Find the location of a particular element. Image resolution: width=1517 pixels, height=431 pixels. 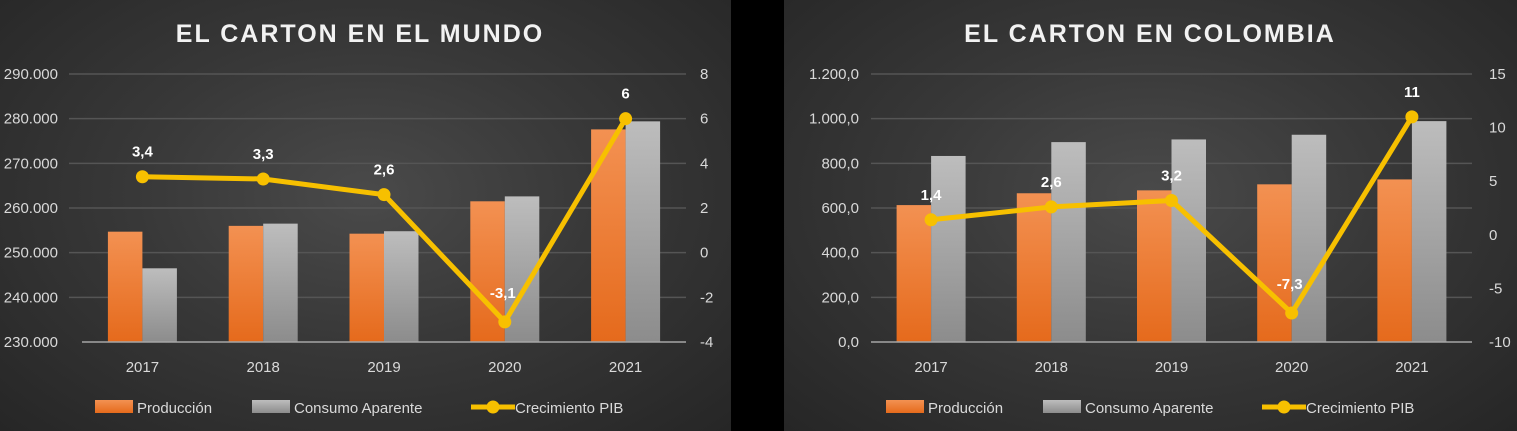

y-tick-label: 800,0 is located at coordinates (840, 163).